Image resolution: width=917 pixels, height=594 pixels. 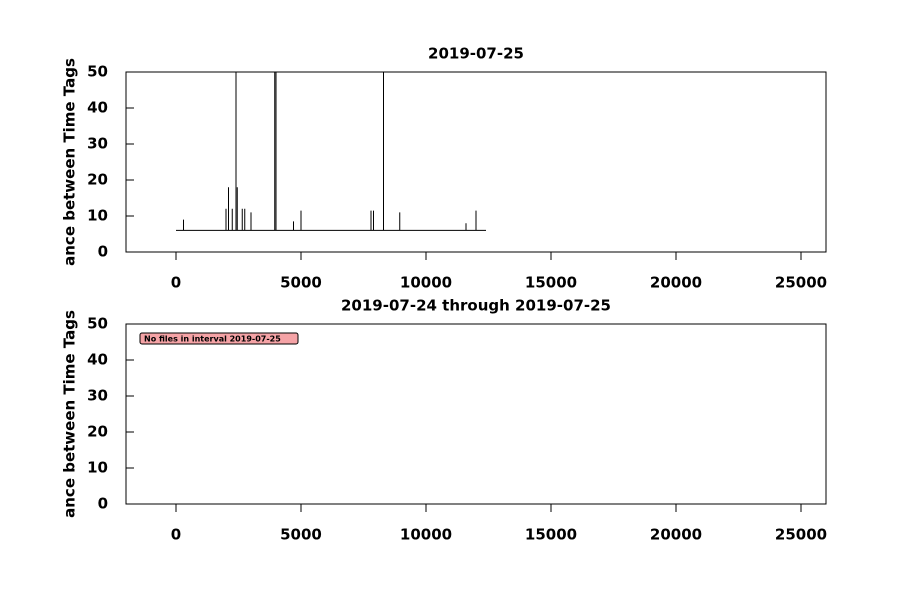 I want to click on chart-title: 2019-07-25, so click(x=476, y=54).